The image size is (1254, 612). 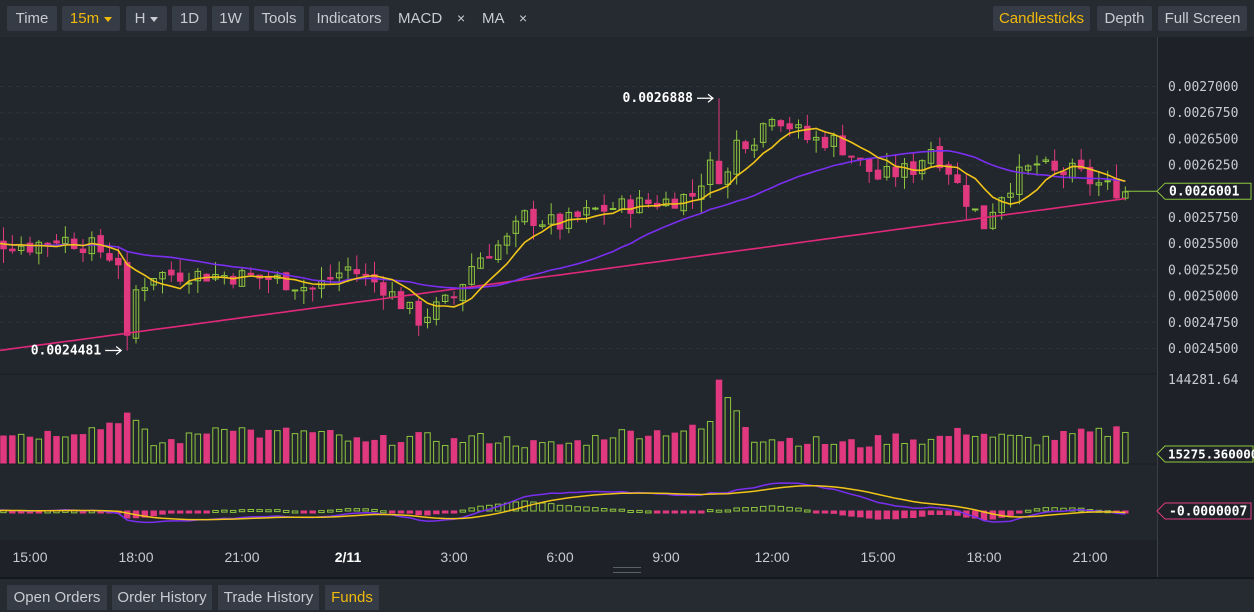 I want to click on tools-button: Tools, so click(x=279, y=18).